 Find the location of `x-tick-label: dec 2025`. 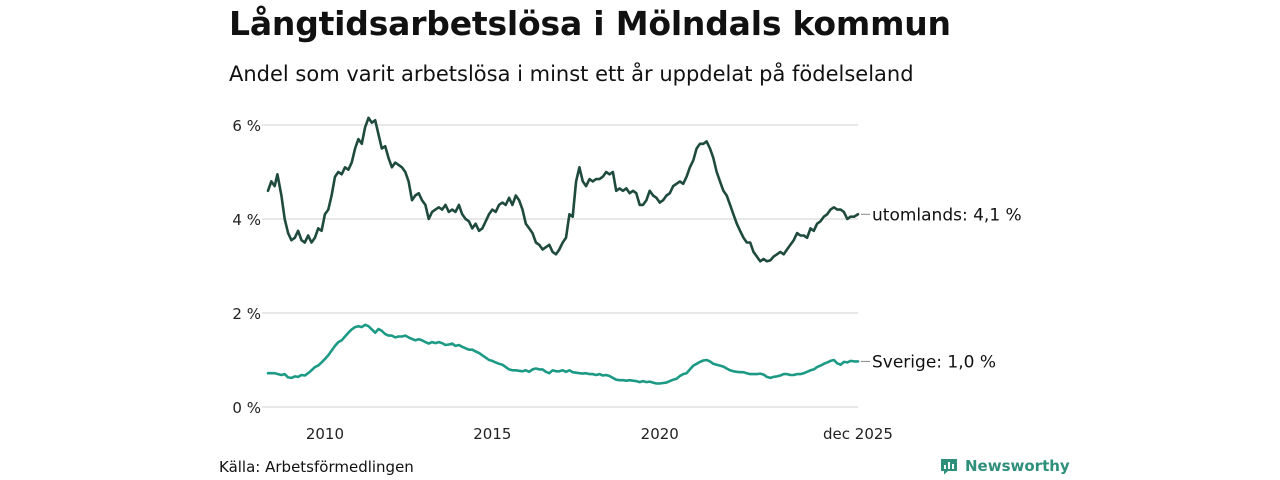

x-tick-label: dec 2025 is located at coordinates (858, 434).